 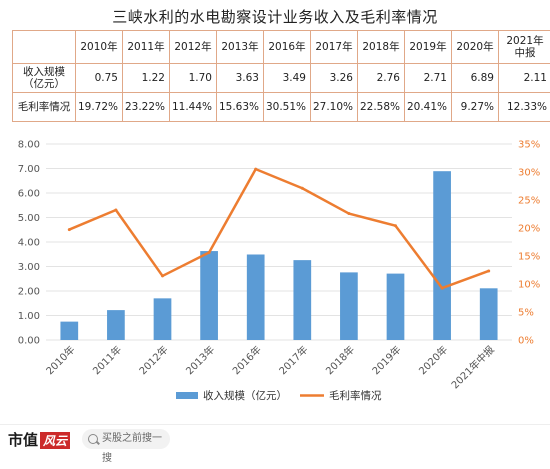 What do you see at coordinates (39, 439) in the screenshot?
I see `brand-logo: 市值风云` at bounding box center [39, 439].